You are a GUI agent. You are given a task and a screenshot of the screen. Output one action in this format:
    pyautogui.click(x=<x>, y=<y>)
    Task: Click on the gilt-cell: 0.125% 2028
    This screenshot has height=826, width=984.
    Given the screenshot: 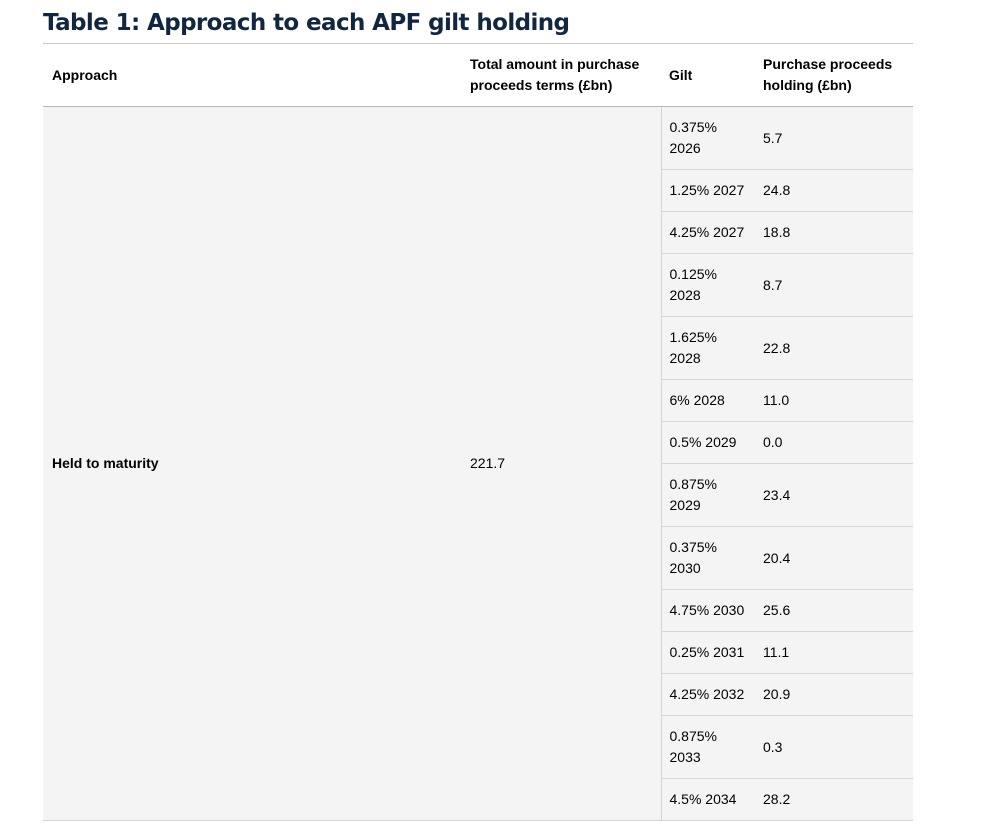 What is the action you would take?
    pyautogui.click(x=707, y=285)
    